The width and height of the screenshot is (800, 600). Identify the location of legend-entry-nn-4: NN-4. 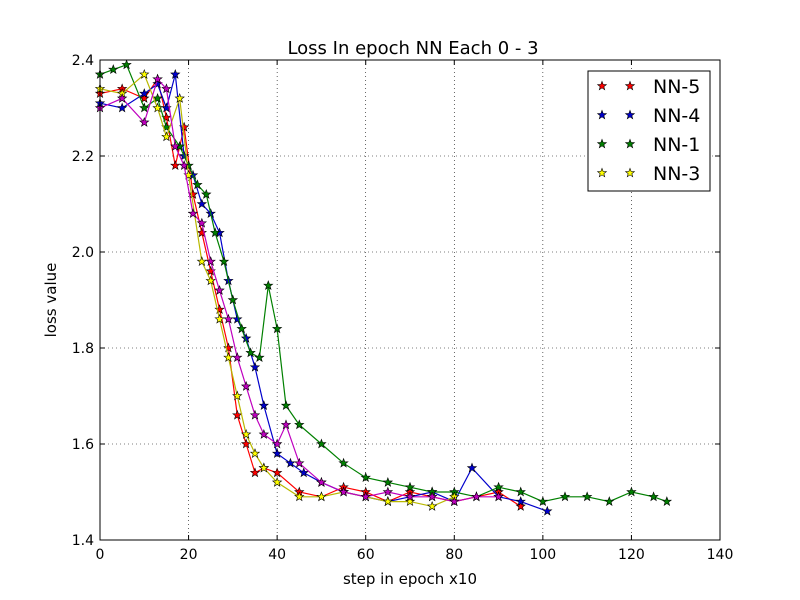
(648, 116).